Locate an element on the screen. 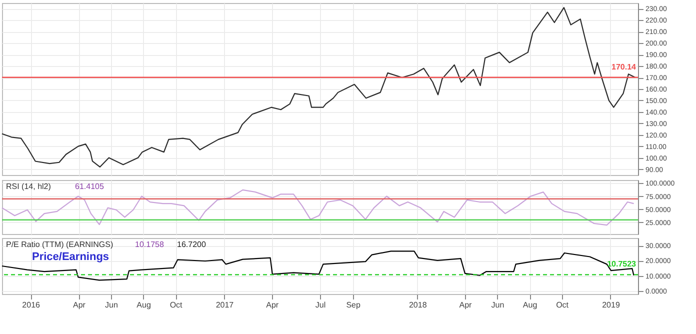 Image resolution: width=696 pixels, height=334 pixels. x-tick-label: 2017 is located at coordinates (225, 305).